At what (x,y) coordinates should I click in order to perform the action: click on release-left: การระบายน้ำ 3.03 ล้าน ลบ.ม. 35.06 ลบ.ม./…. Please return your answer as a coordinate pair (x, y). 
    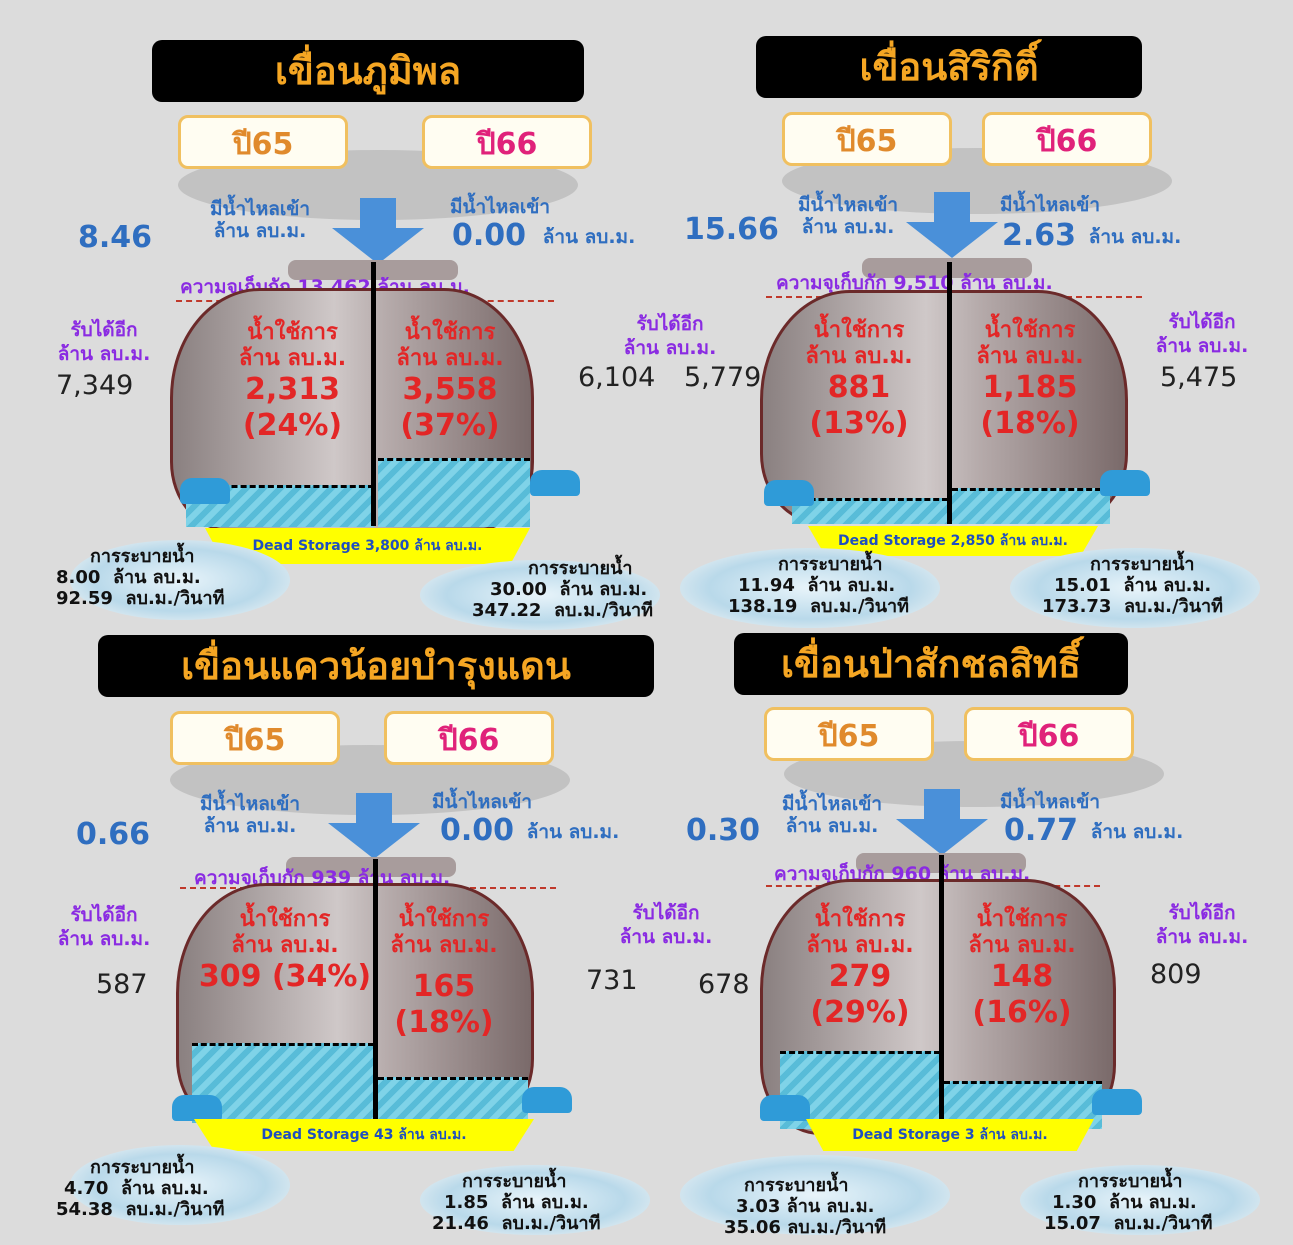
    Looking at the image, I should click on (805, 1206).